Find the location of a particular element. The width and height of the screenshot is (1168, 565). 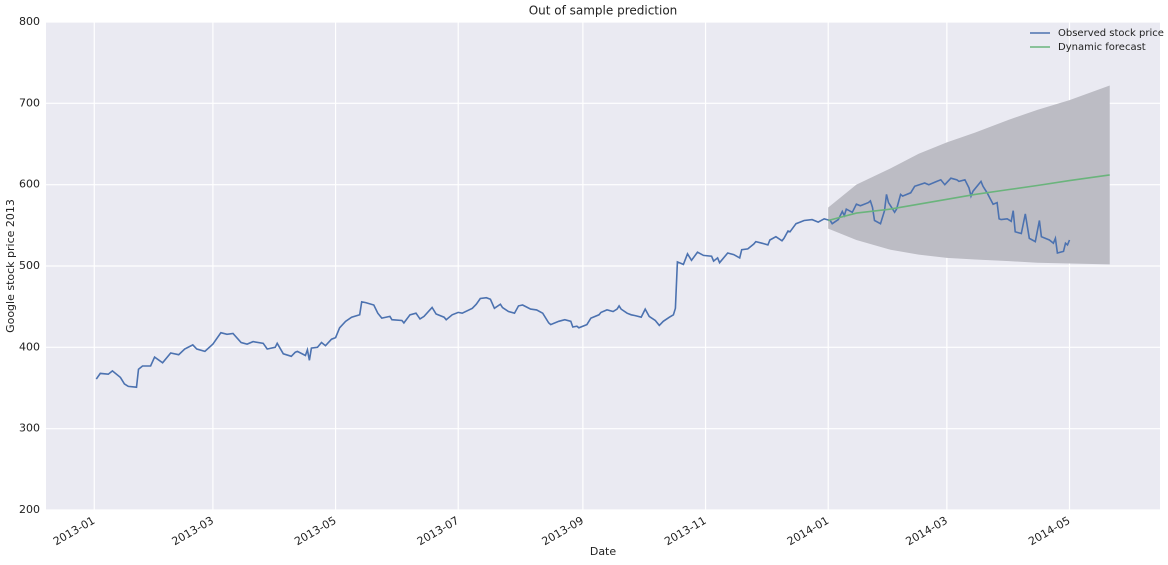

x-tick-label: 2013-07 is located at coordinates (438, 531).